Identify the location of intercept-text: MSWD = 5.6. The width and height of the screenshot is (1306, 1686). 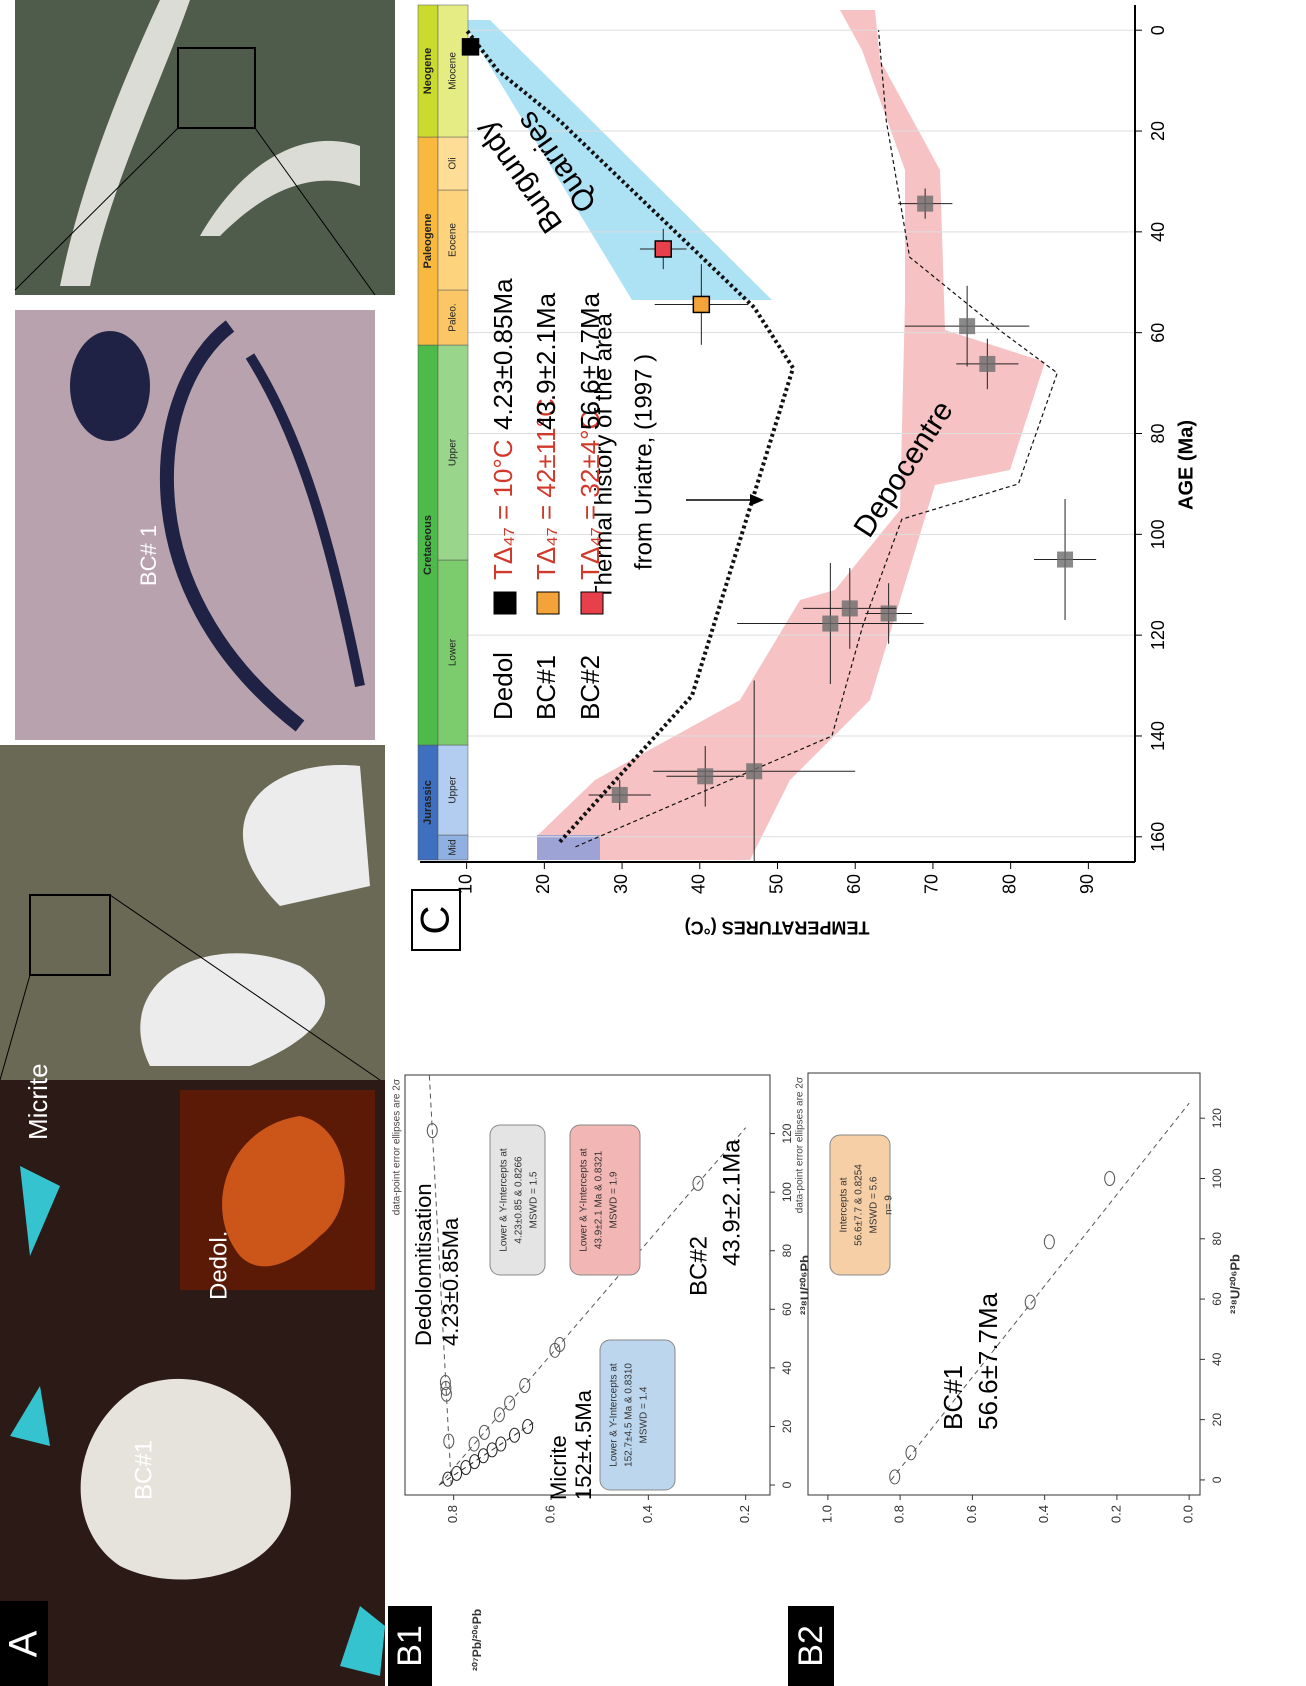
(874, 1204).